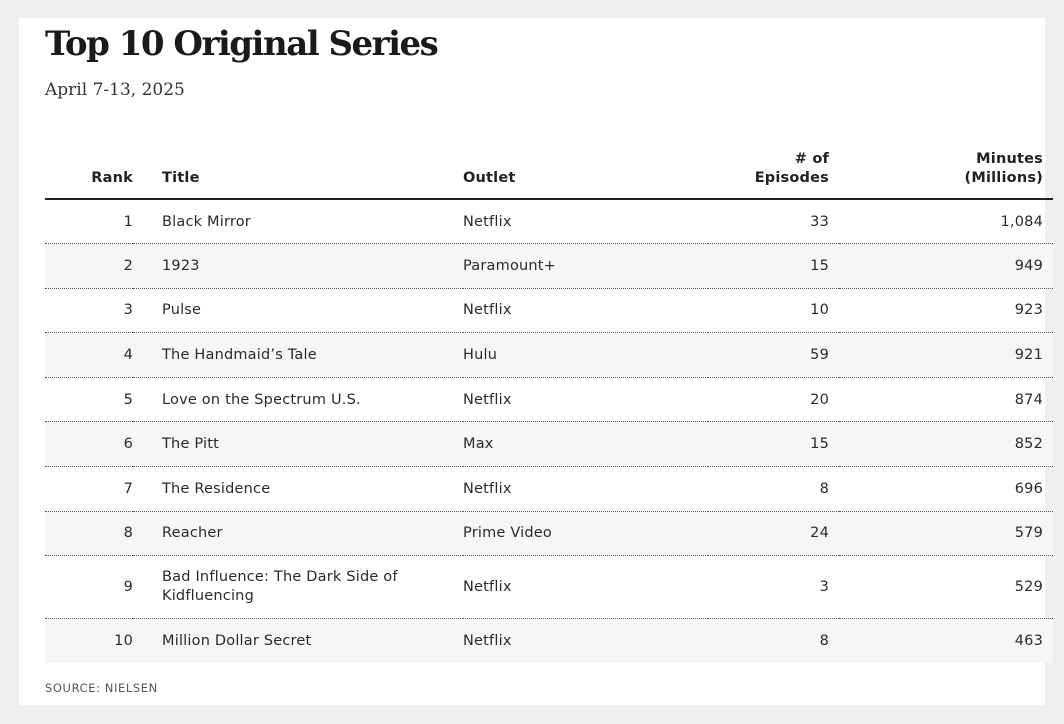 This screenshot has height=724, width=1064. I want to click on minutes-cell: 852, so click(946, 444).